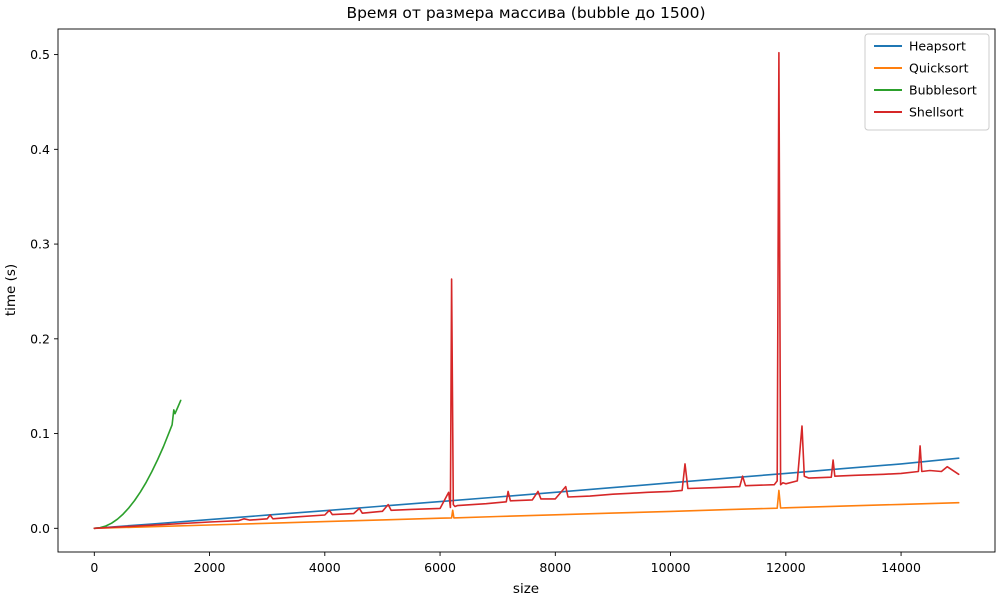  Describe the element at coordinates (40, 54) in the screenshot. I see `y-tick-label: 0.5` at that location.